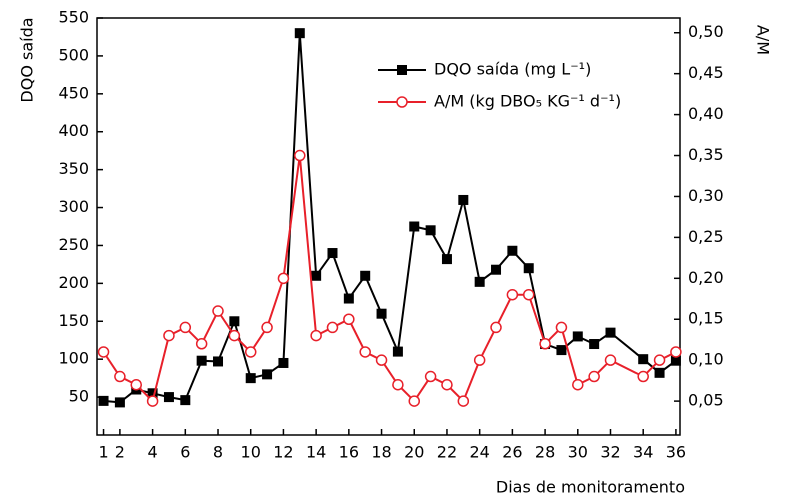 This screenshot has height=500, width=787. What do you see at coordinates (79, 396) in the screenshot?
I see `y-tick-label: 50` at bounding box center [79, 396].